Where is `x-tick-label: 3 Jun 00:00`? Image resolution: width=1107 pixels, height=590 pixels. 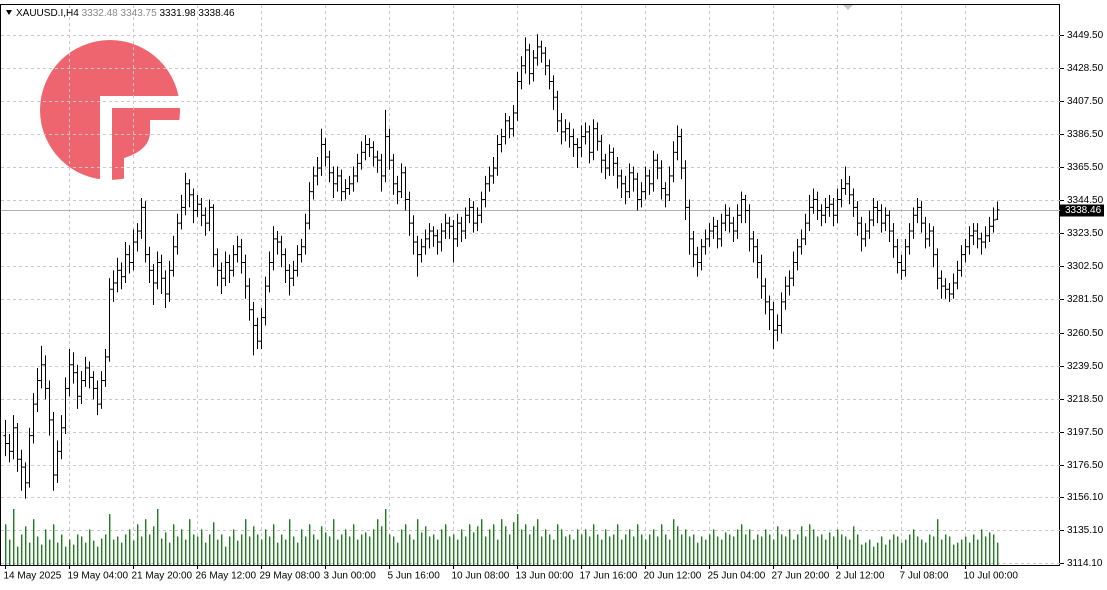
x-tick-label: 3 Jun 00:00 is located at coordinates (350, 576).